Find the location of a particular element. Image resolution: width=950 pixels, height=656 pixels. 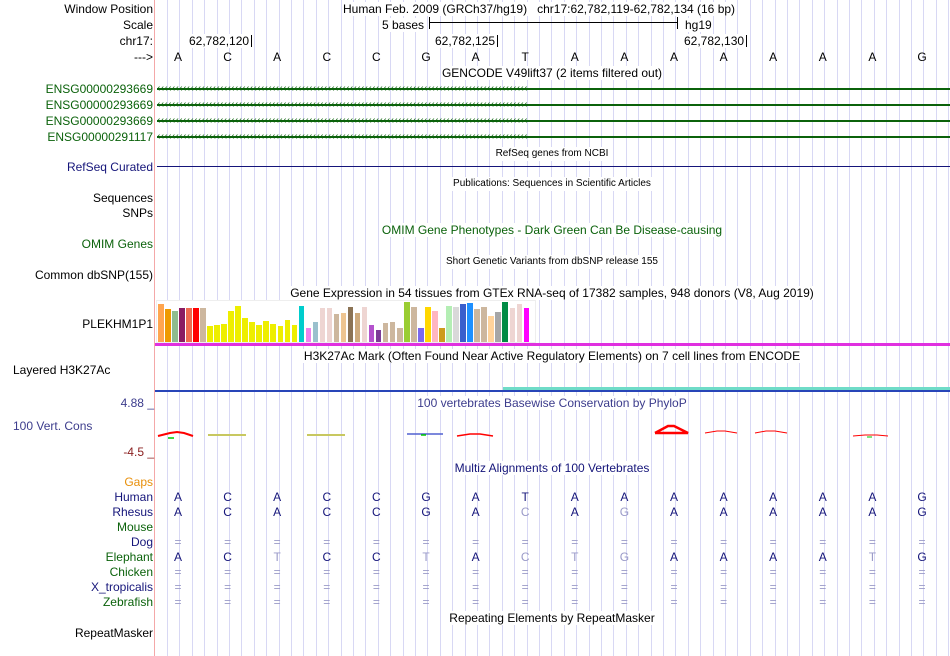

refseq-title: RefSeq genes from NCBI is located at coordinates (552, 154).